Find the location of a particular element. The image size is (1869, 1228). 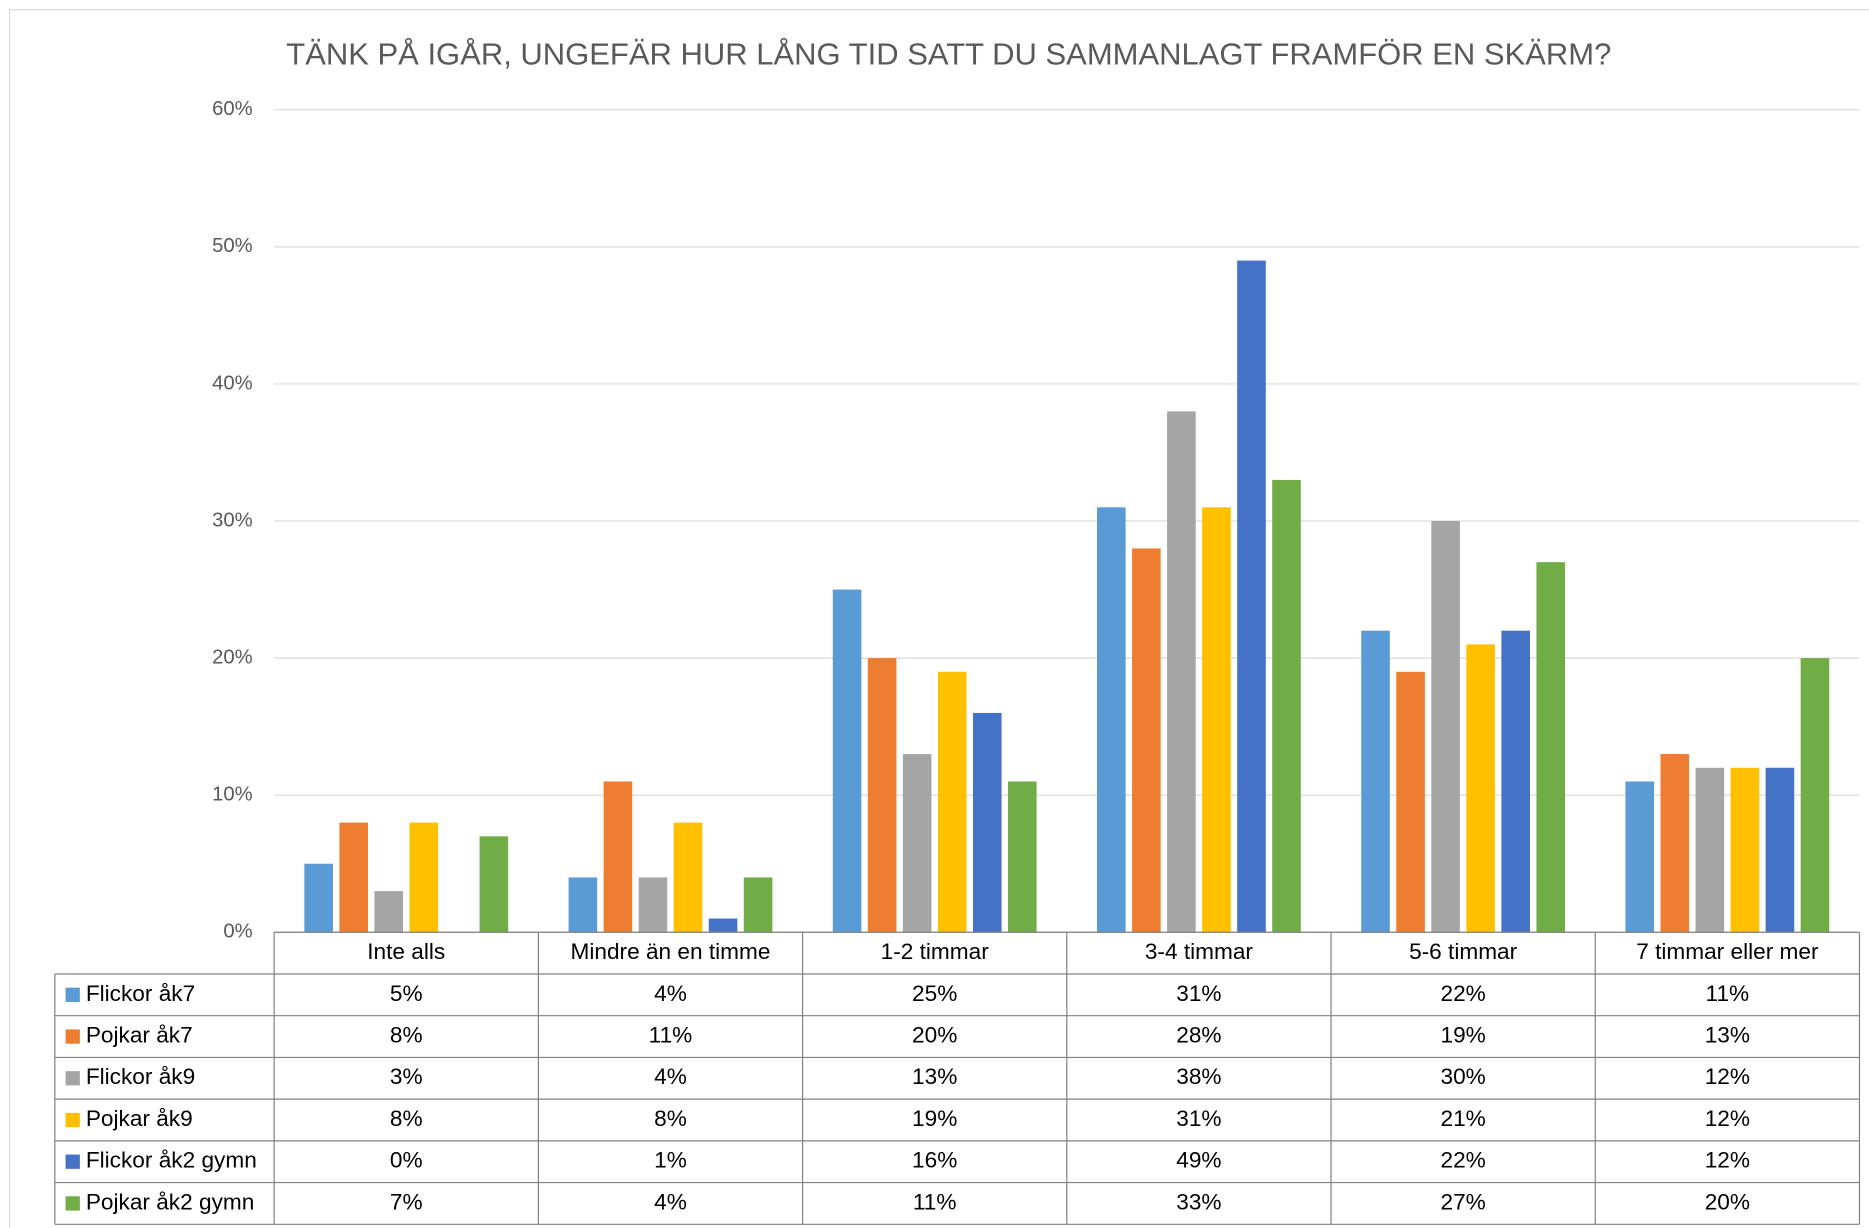

y-tick-label: 40% is located at coordinates (232, 383).